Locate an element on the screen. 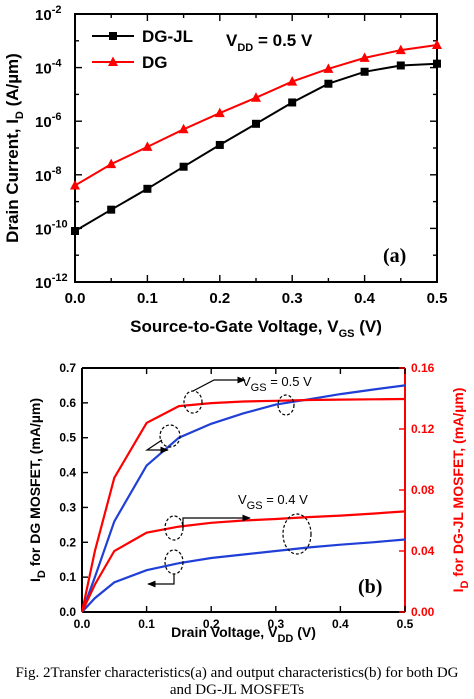 This screenshot has width=474, height=699. y-tick-label-right-b: 0.04 is located at coordinates (423, 551).